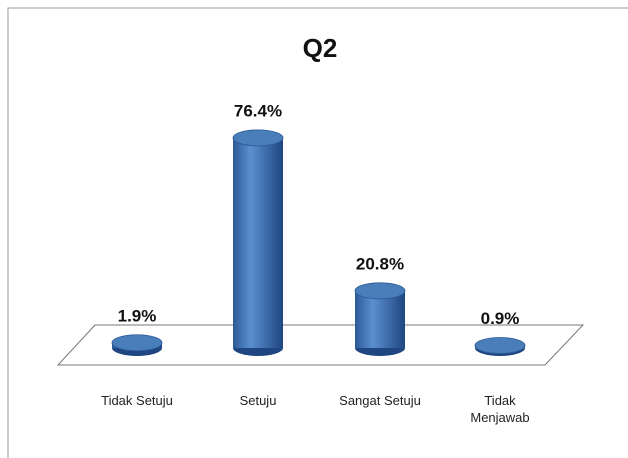  Describe the element at coordinates (320, 345) in the screenshot. I see `floor` at that location.